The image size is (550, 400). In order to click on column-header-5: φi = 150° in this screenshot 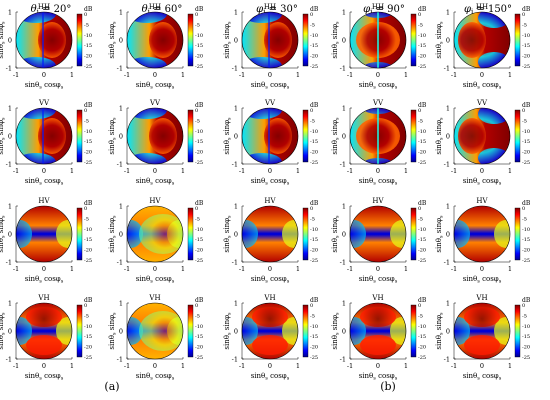, I will do `click(488, 10)`.